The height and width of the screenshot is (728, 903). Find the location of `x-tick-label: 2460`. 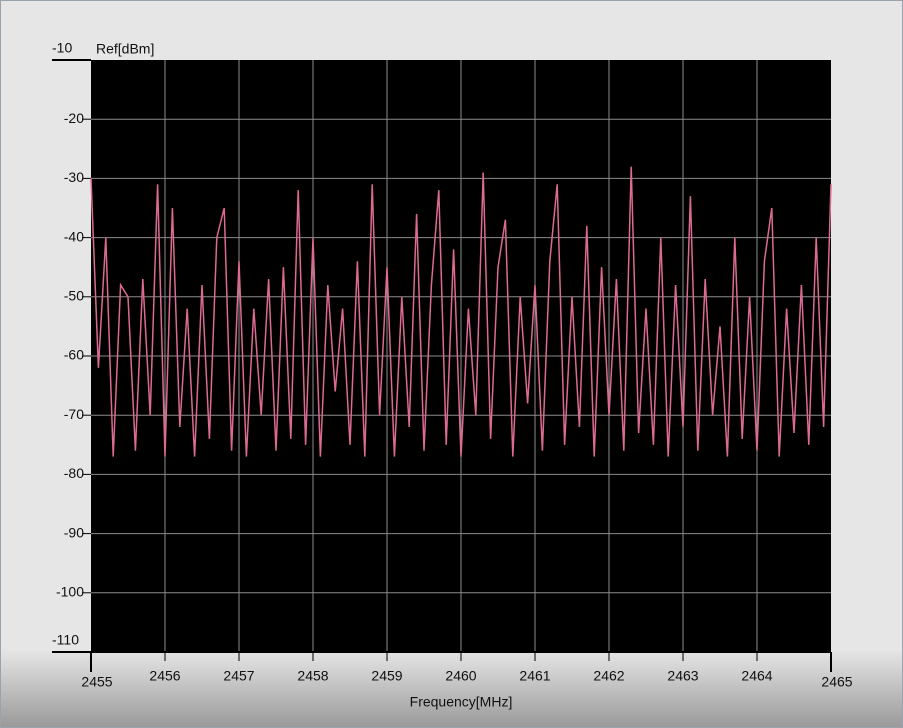

x-tick-label: 2460 is located at coordinates (460, 676).